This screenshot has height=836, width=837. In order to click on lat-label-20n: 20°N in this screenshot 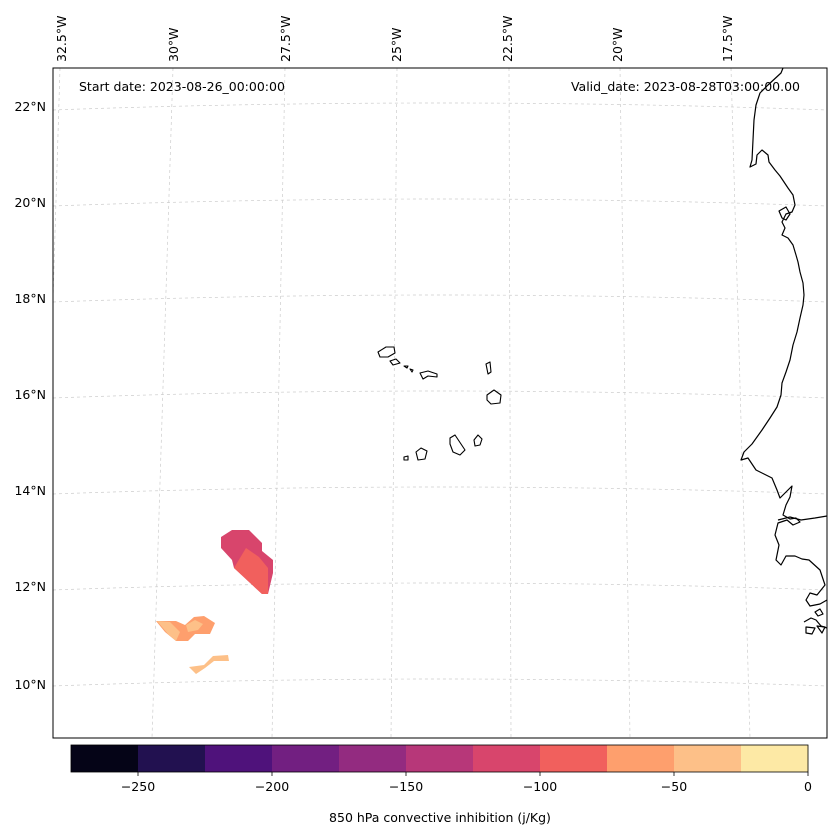, I will do `click(30, 202)`.